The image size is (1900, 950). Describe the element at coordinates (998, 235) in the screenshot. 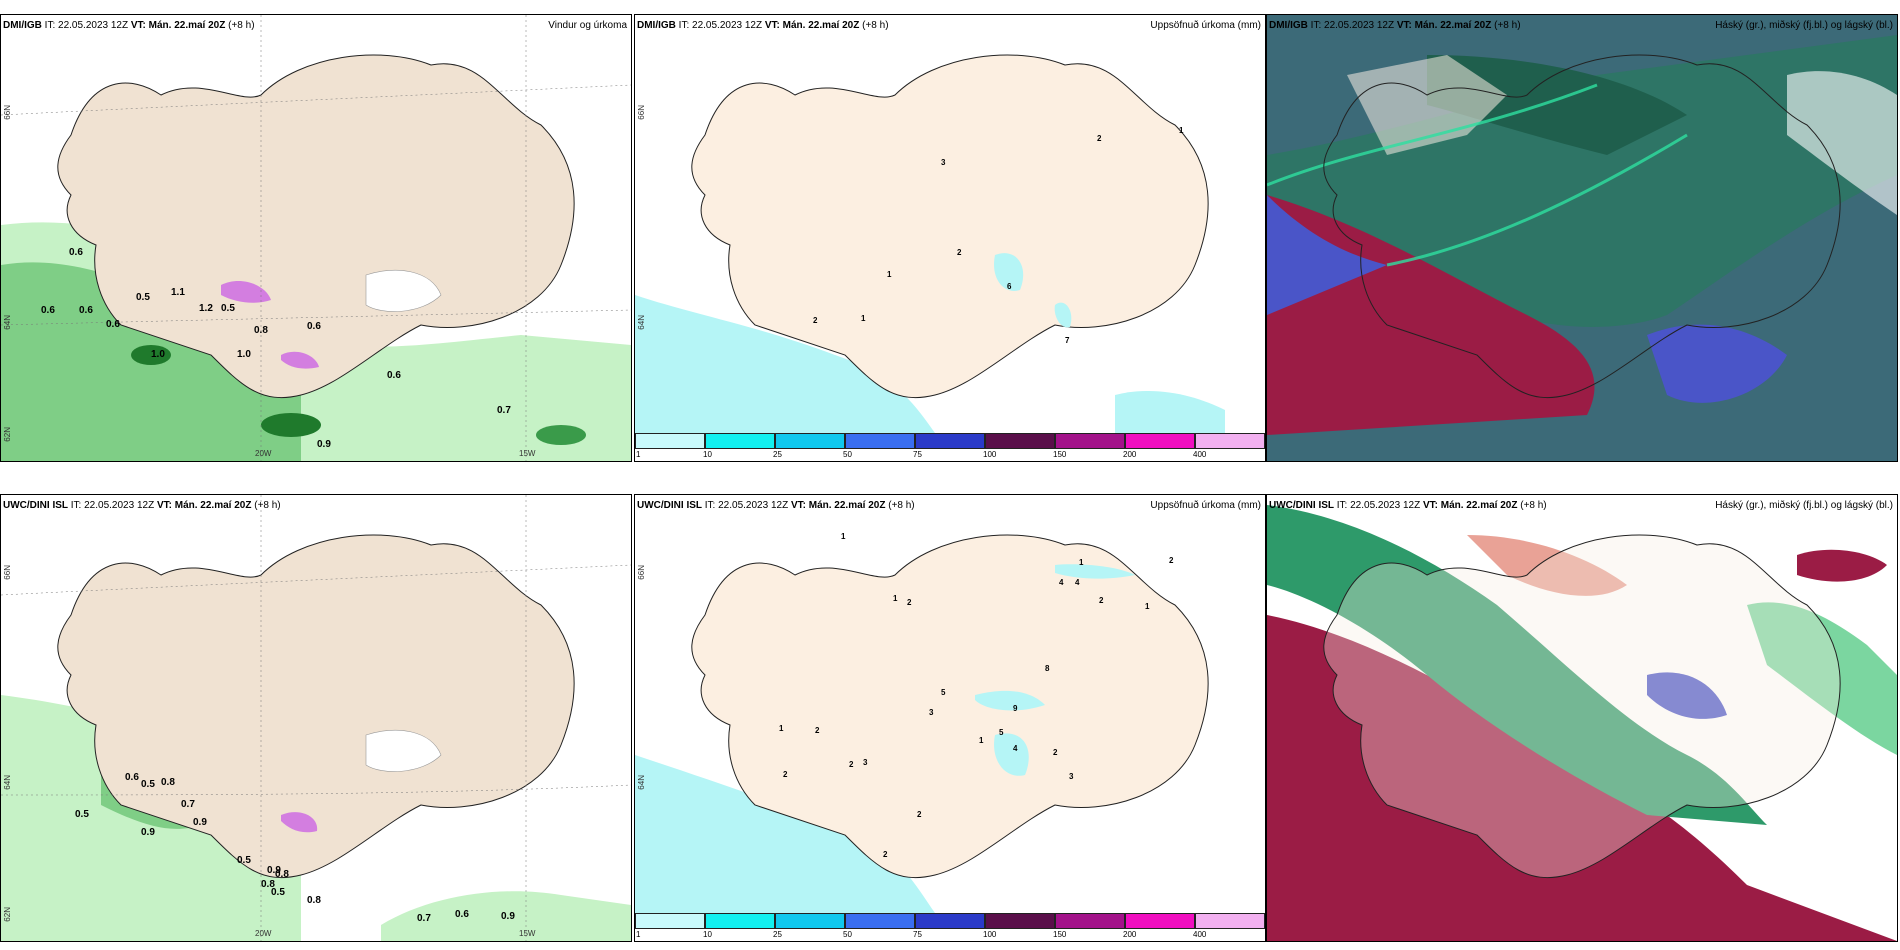

I see `accum-value-labels: 2 1 3 2 1 2 1 6 7` at that location.